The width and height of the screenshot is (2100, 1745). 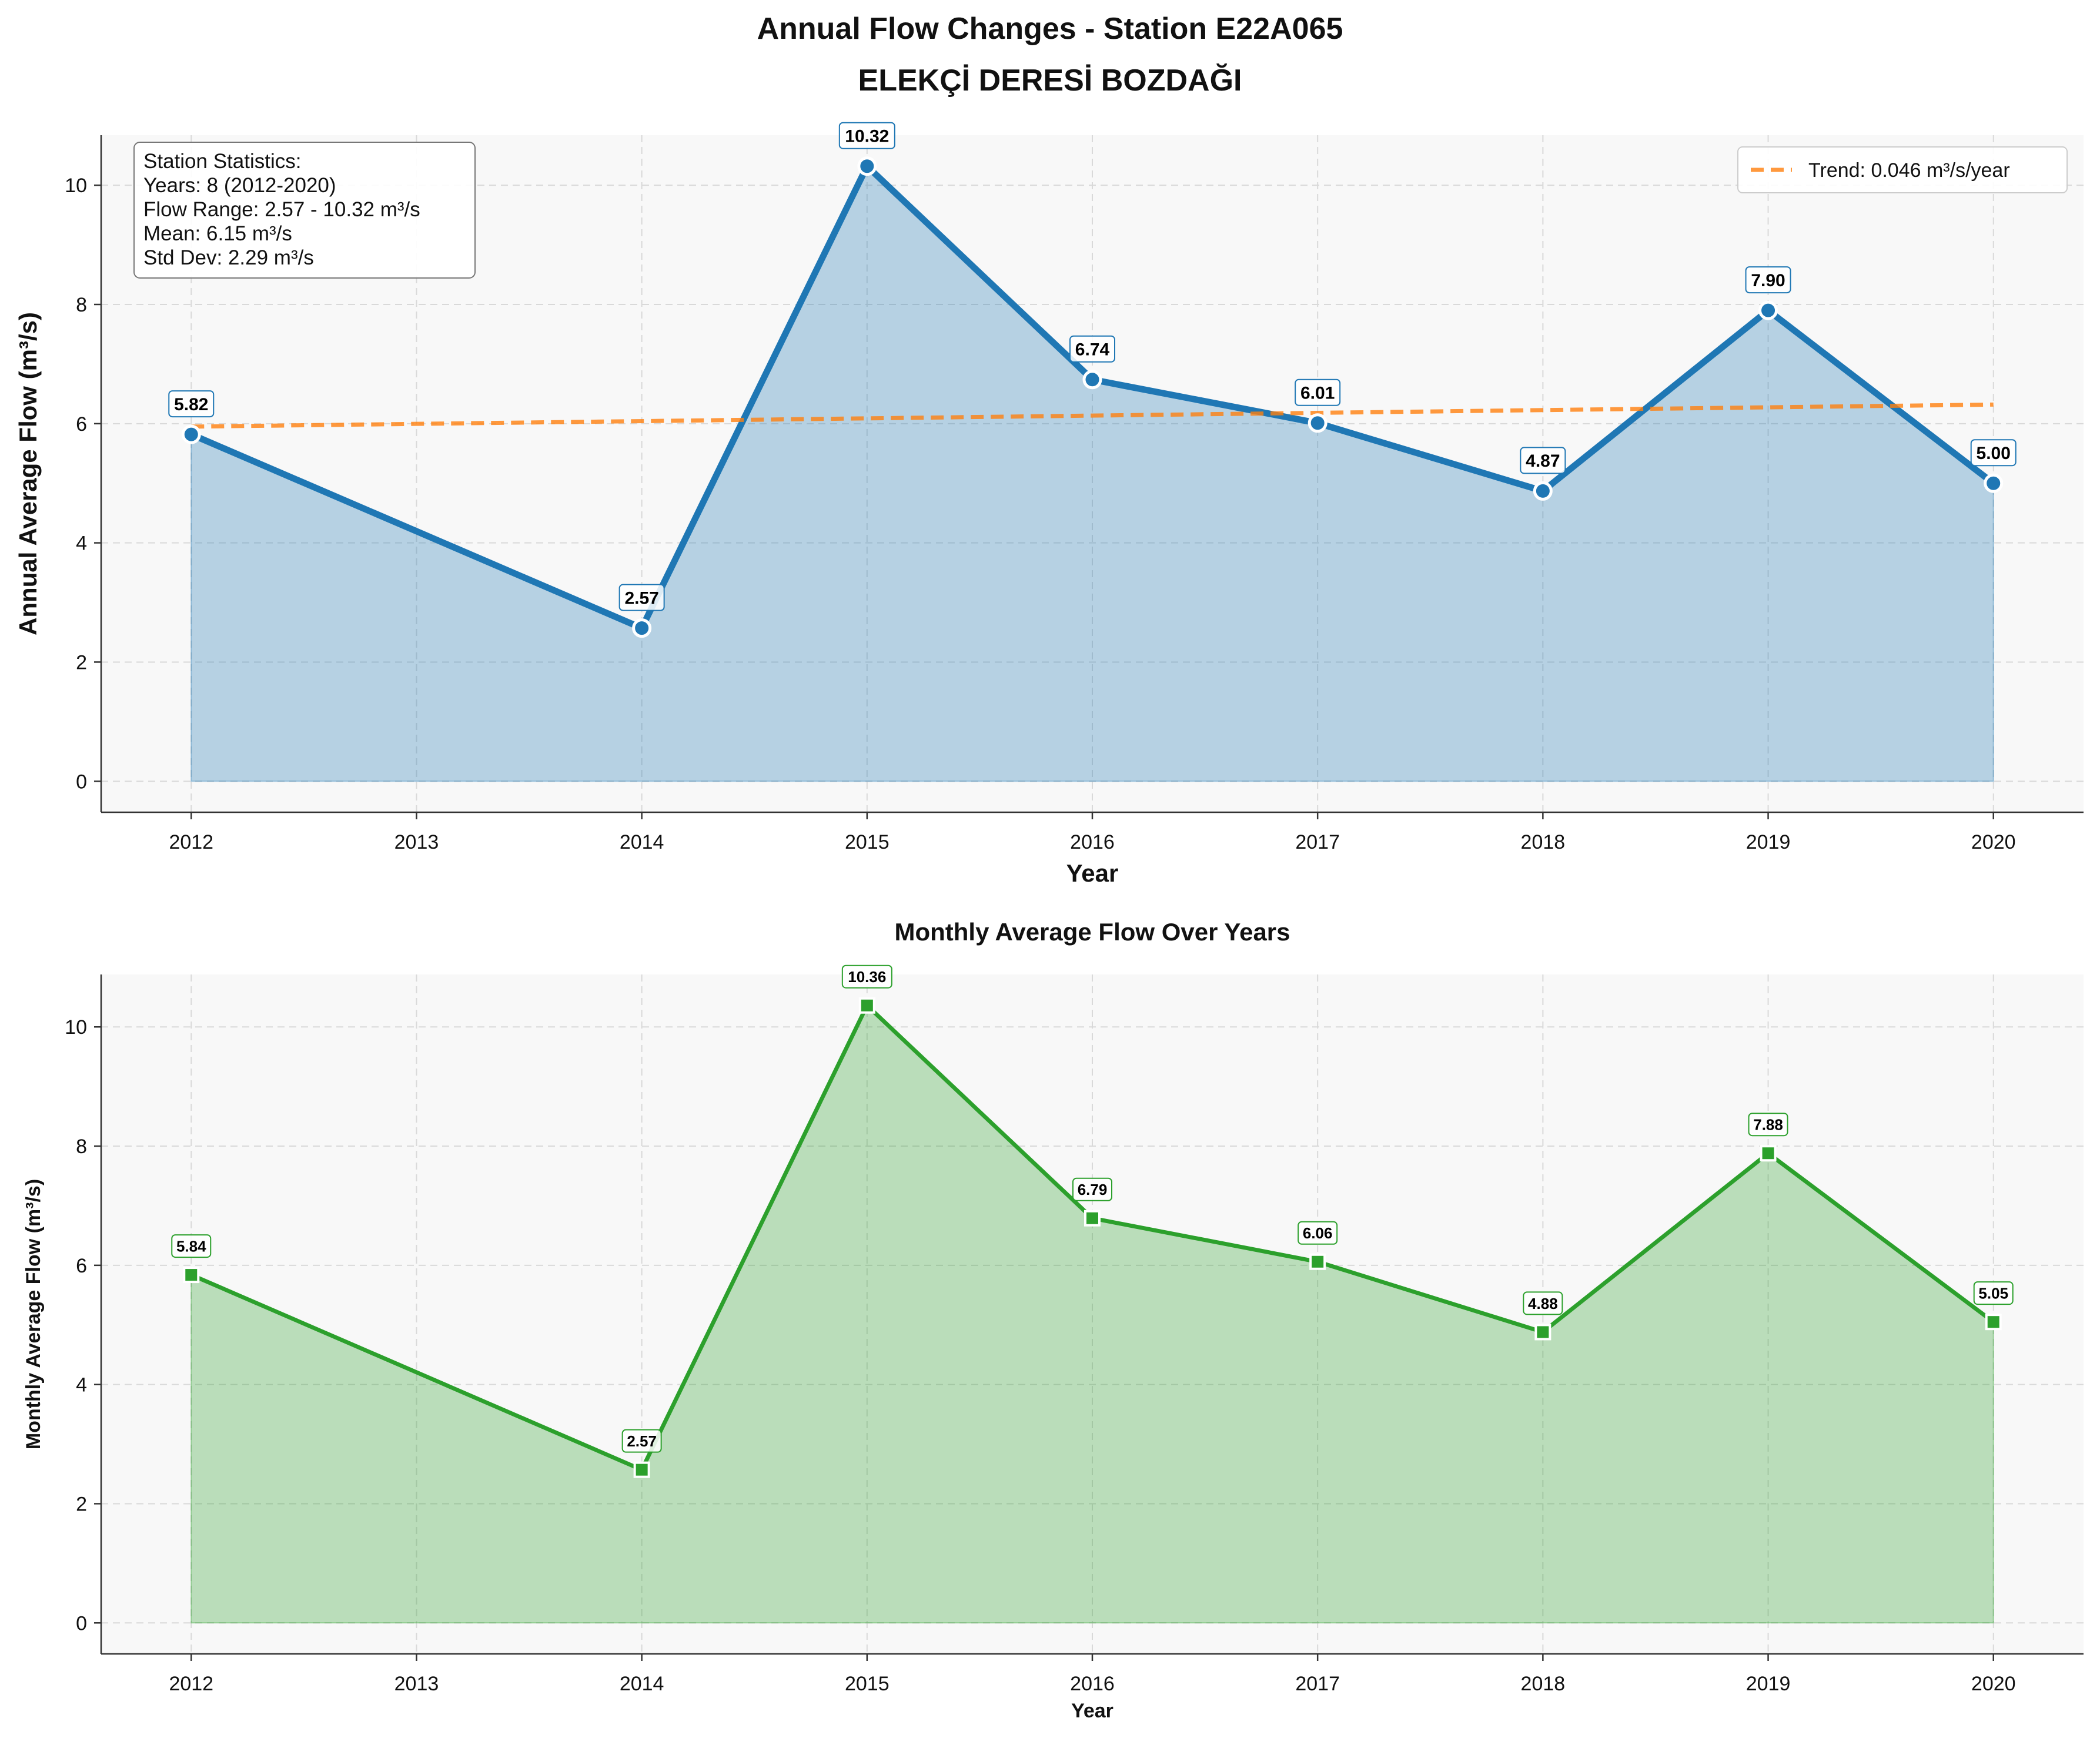 I want to click on legend-label: Trend: 0.046 m³/s/year, so click(x=1909, y=170).